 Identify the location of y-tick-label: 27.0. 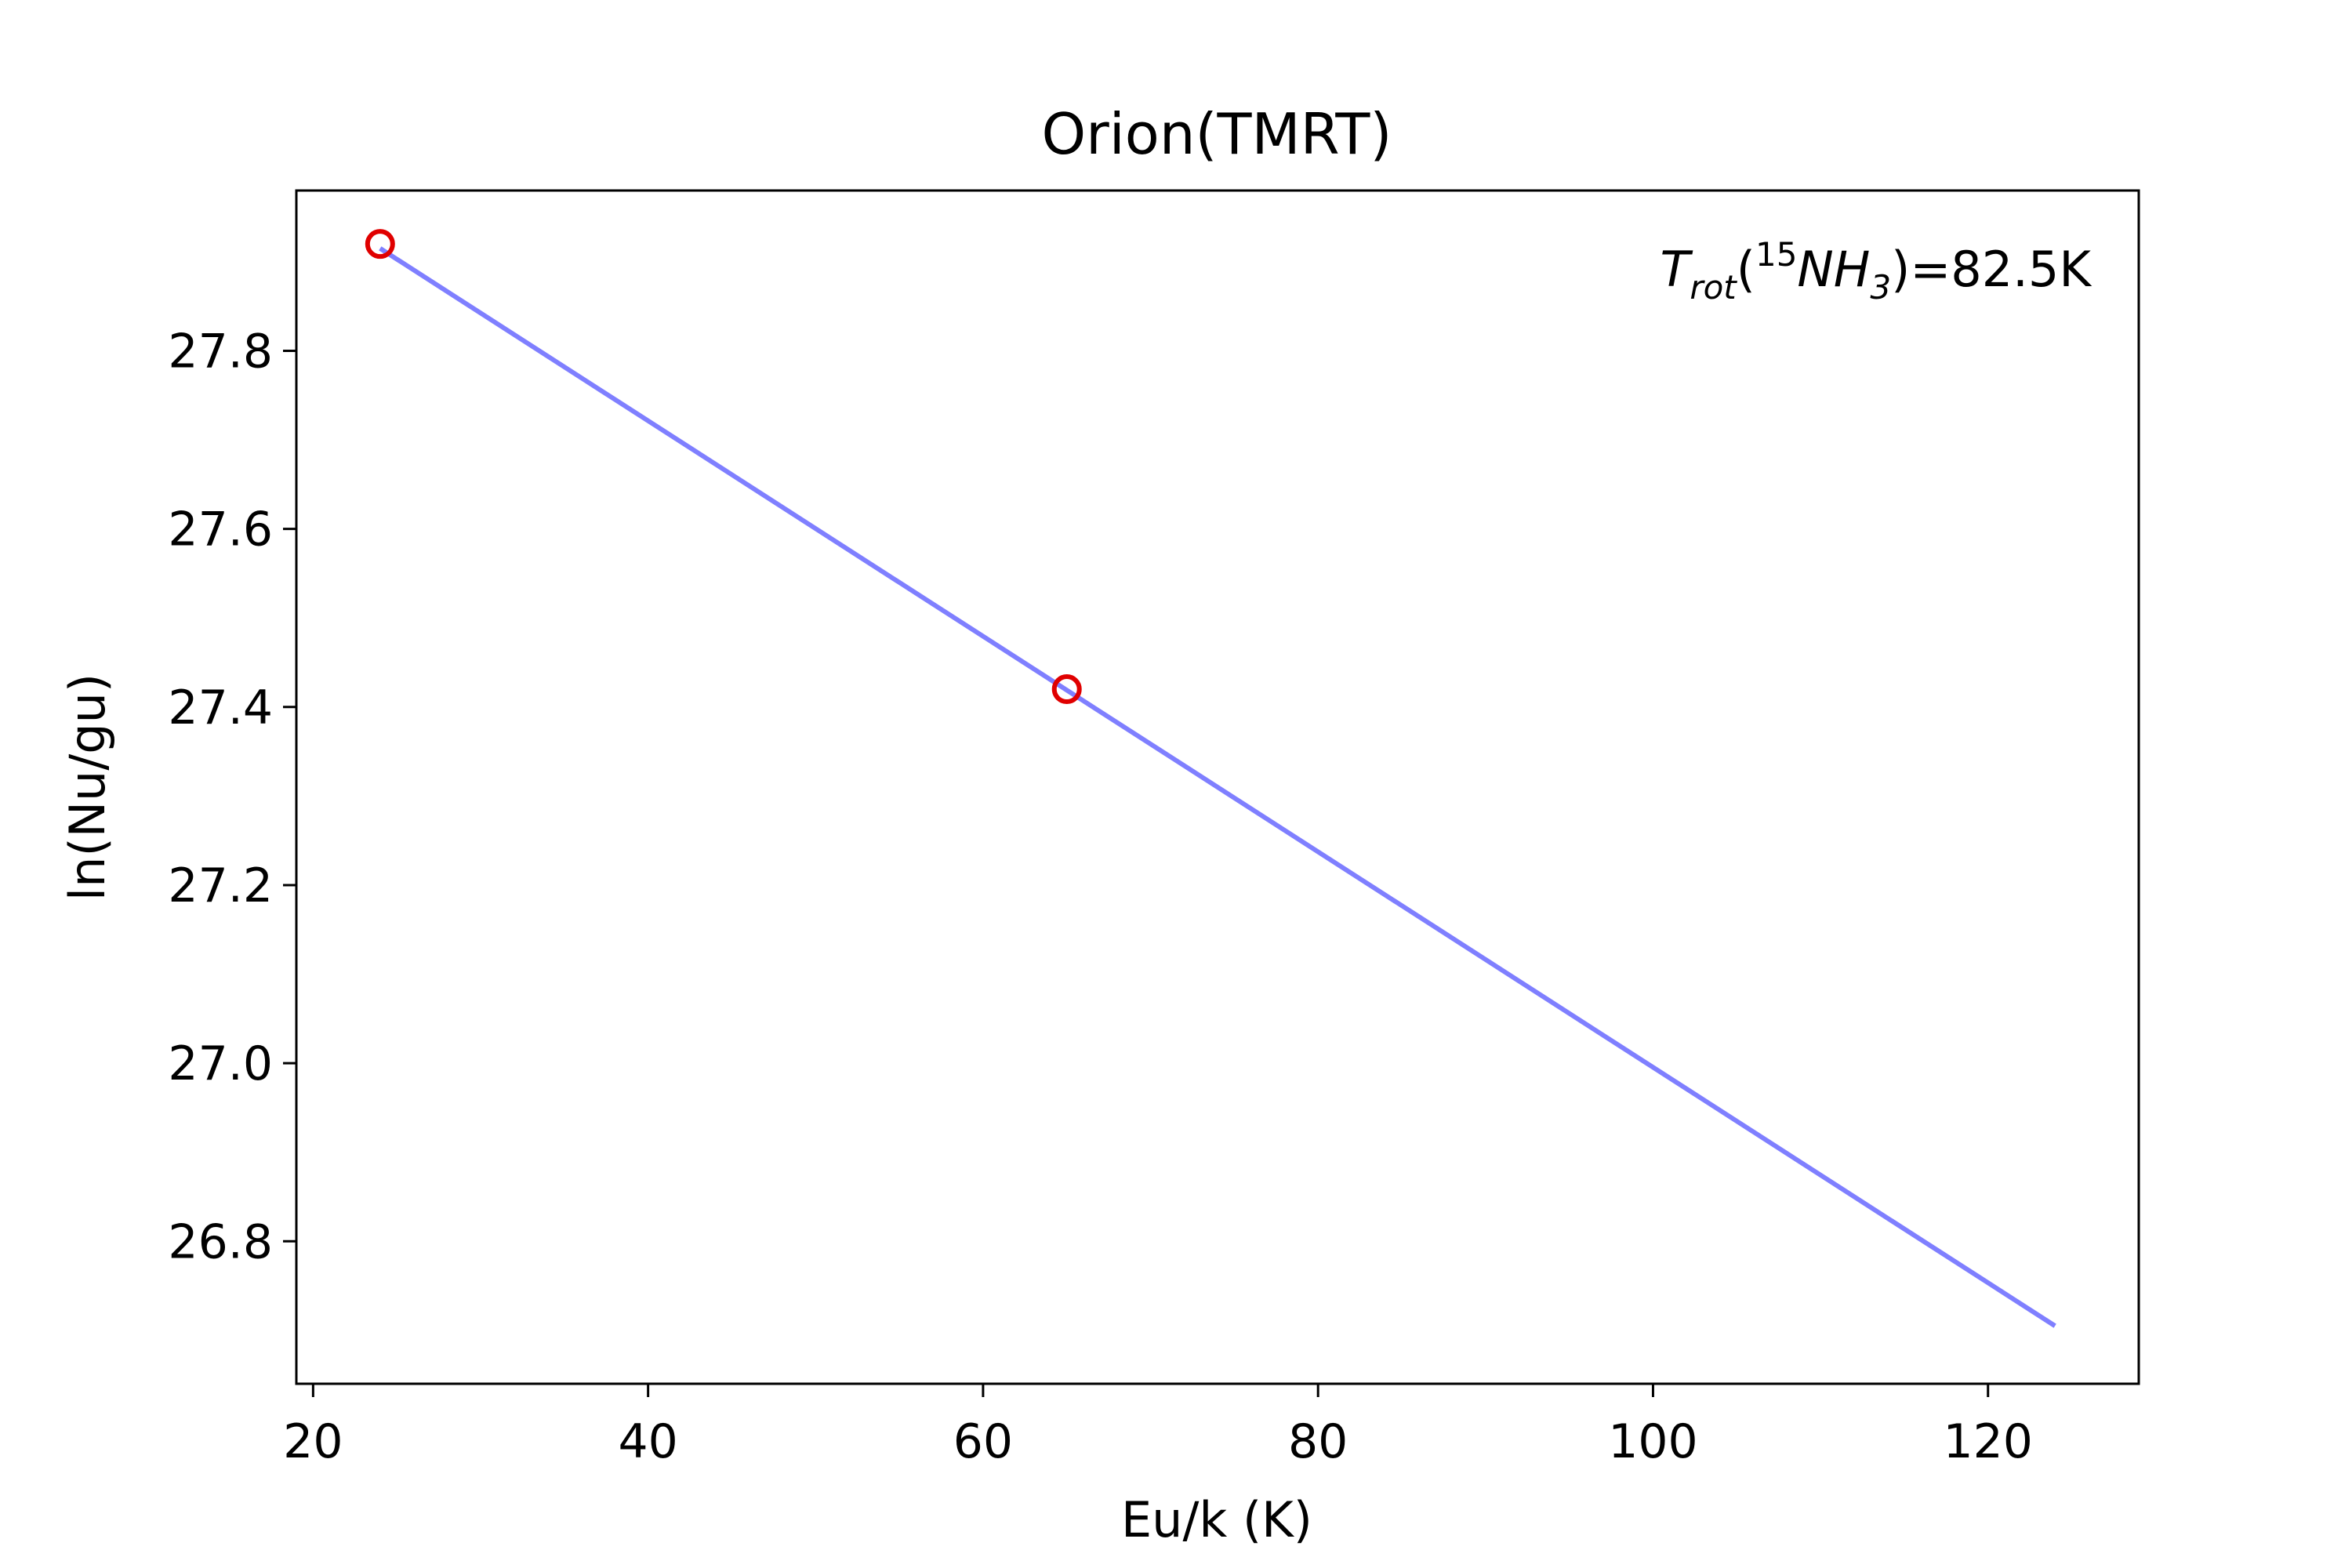
(220, 1063).